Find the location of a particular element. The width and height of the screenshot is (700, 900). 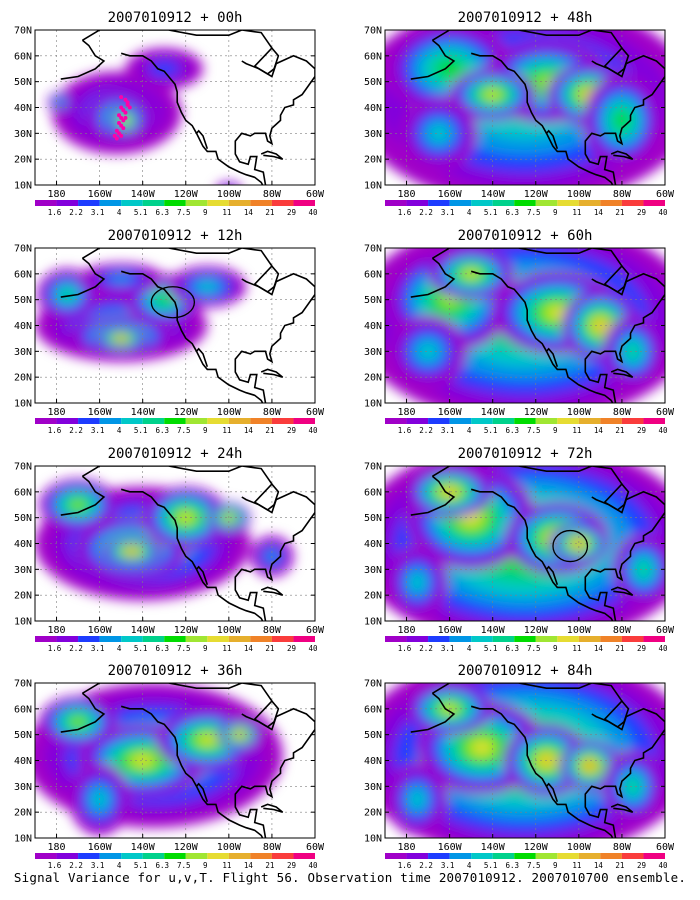

colorbar-label: 1.6 is located at coordinates (405, 865).